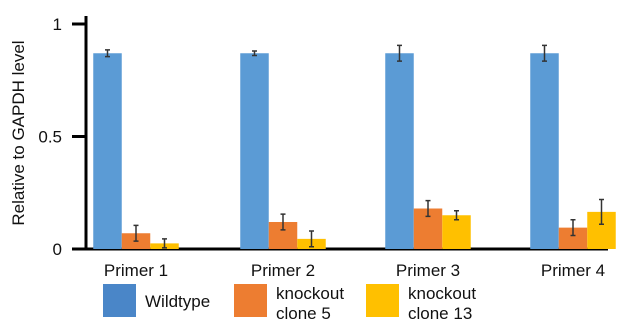 The image size is (625, 331). I want to click on legend-label-knockout-clone-13: knockout clone 13, so click(458, 304).